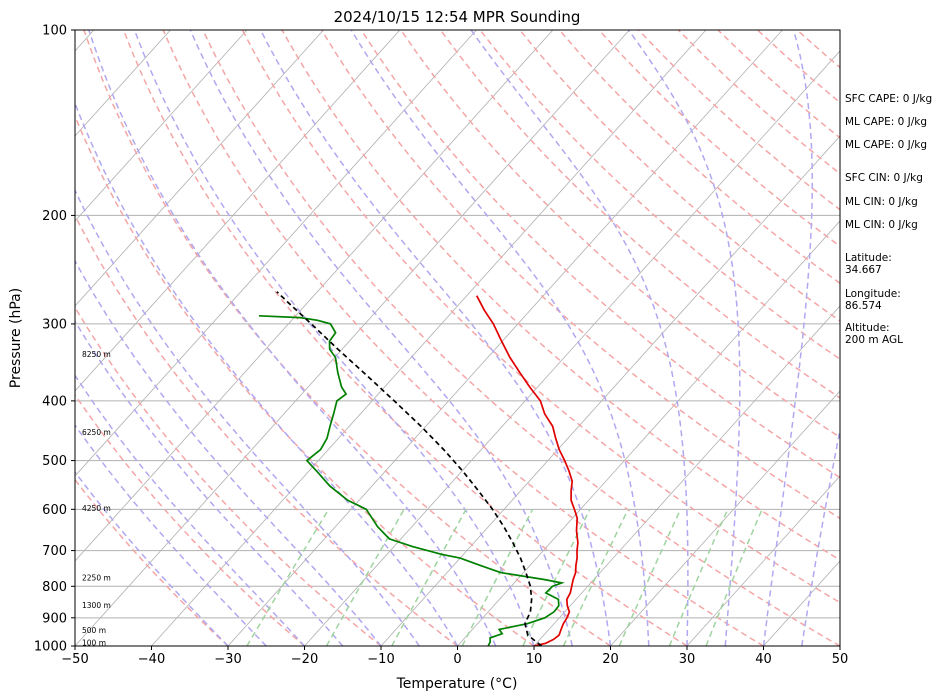 The width and height of the screenshot is (947, 700). Describe the element at coordinates (886, 122) in the screenshot. I see `ml-cape-label-1: ML CAPE: 0 J/kg` at that location.